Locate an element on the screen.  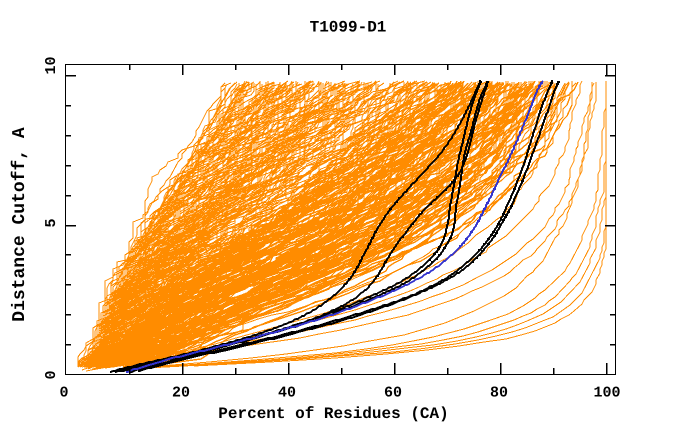
svg-text: 40 is located at coordinates (287, 393).